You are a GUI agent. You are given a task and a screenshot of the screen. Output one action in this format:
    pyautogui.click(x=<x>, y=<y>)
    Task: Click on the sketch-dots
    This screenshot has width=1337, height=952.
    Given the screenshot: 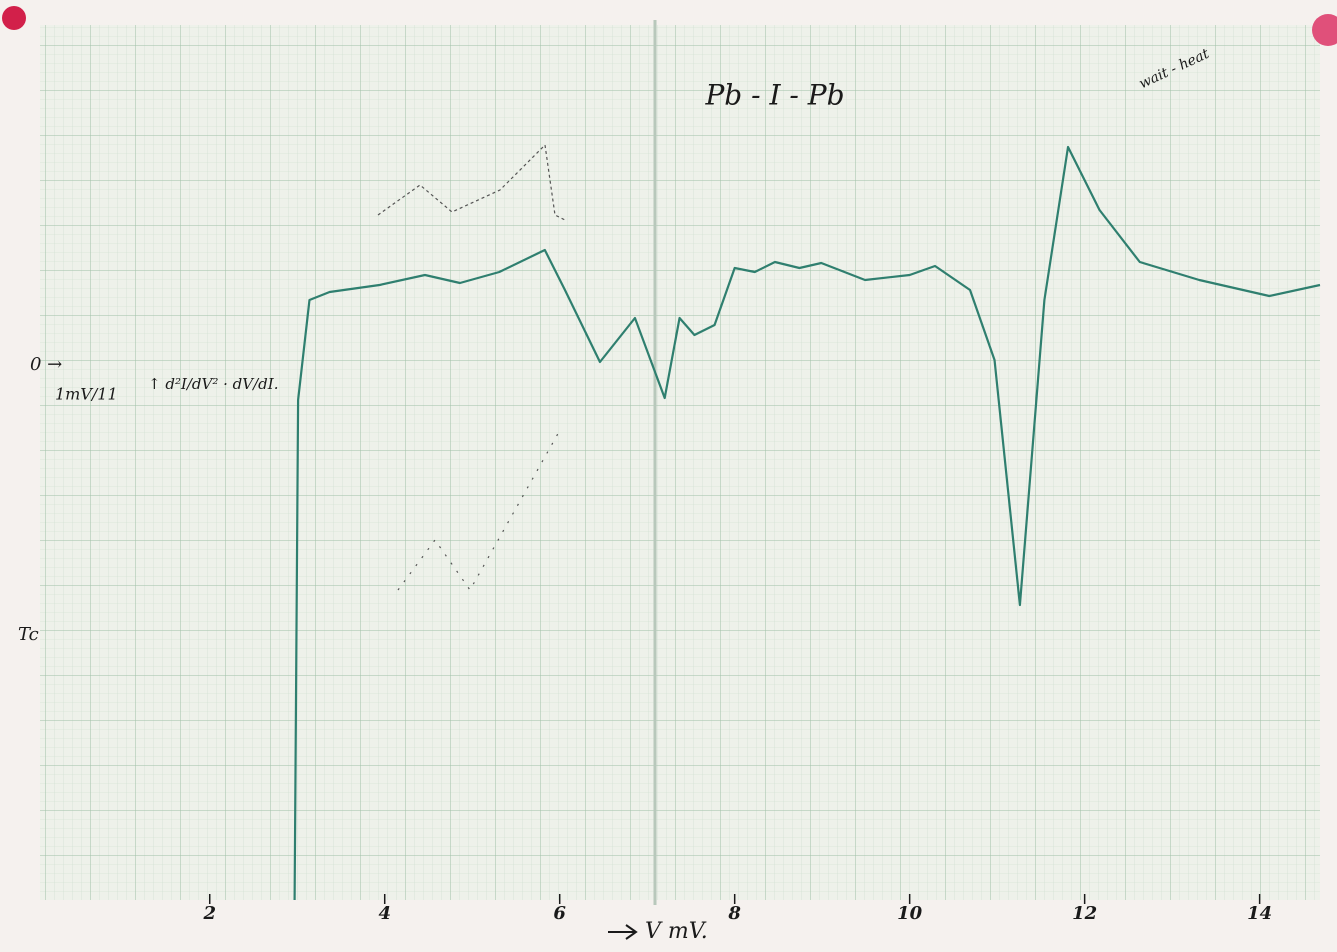 What is the action you would take?
    pyautogui.click(x=479, y=510)
    